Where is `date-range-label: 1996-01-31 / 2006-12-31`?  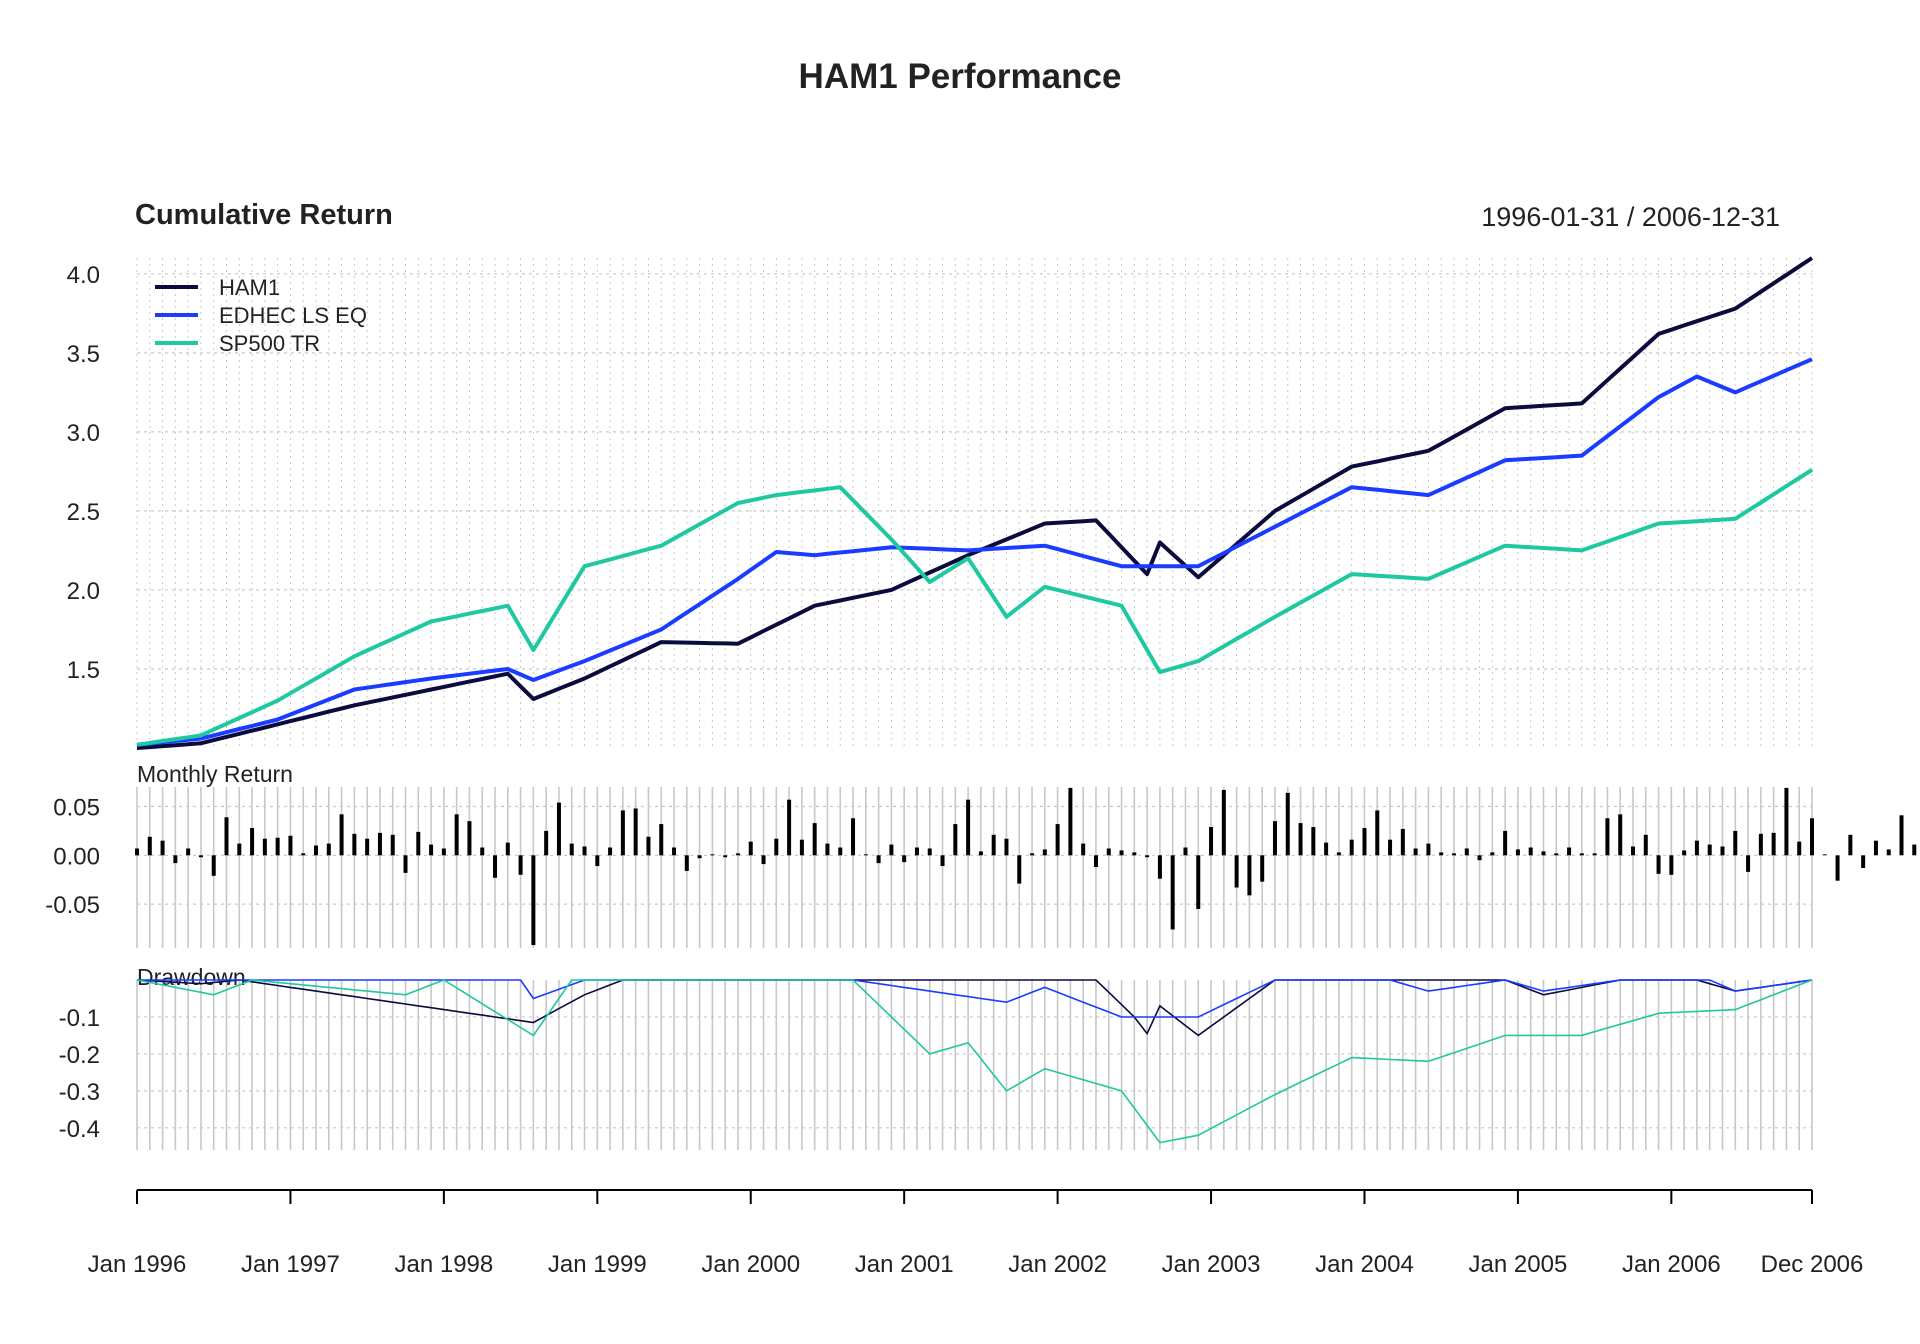 date-range-label: 1996-01-31 / 2006-12-31 is located at coordinates (1630, 217).